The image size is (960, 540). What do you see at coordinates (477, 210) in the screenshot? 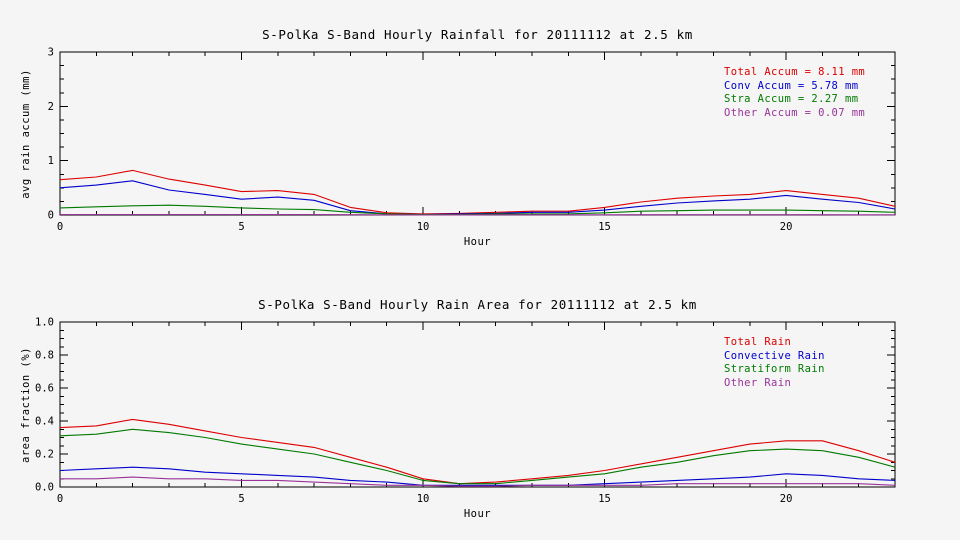
I see `series-line-stra-accum` at bounding box center [477, 210].